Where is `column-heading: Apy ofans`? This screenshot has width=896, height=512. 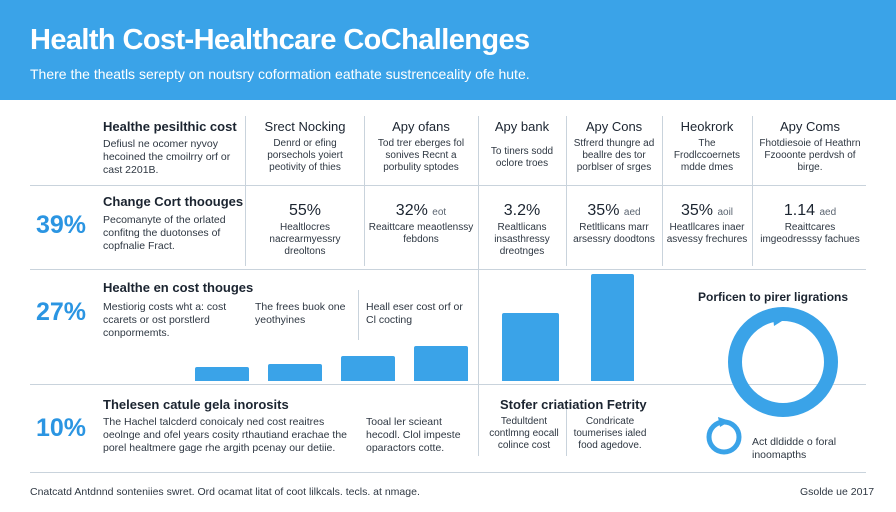
column-heading: Apy ofans is located at coordinates (421, 126).